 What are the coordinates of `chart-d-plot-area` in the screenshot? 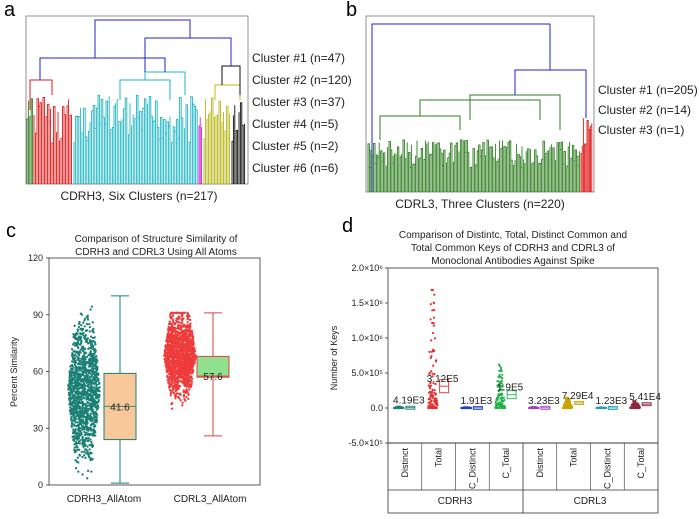 It's located at (523, 355).